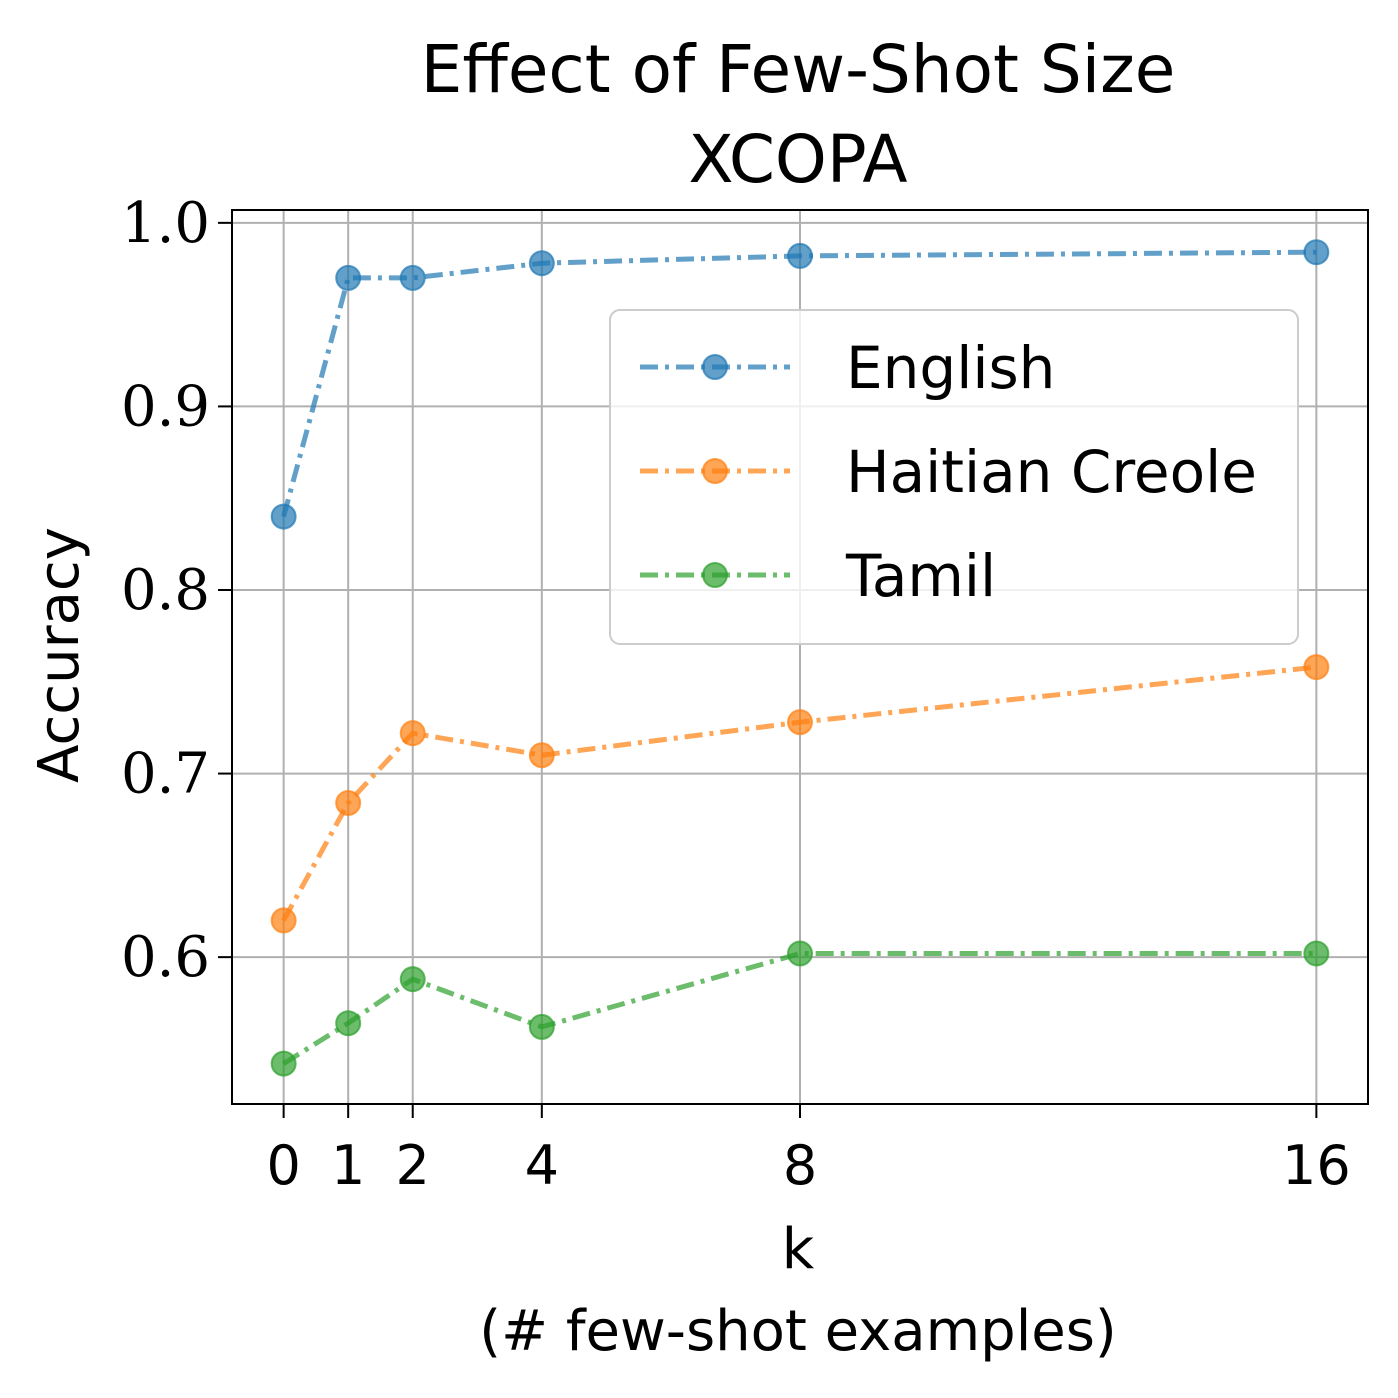  Describe the element at coordinates (165, 223) in the screenshot. I see `y-tick-label: 1.0` at that location.